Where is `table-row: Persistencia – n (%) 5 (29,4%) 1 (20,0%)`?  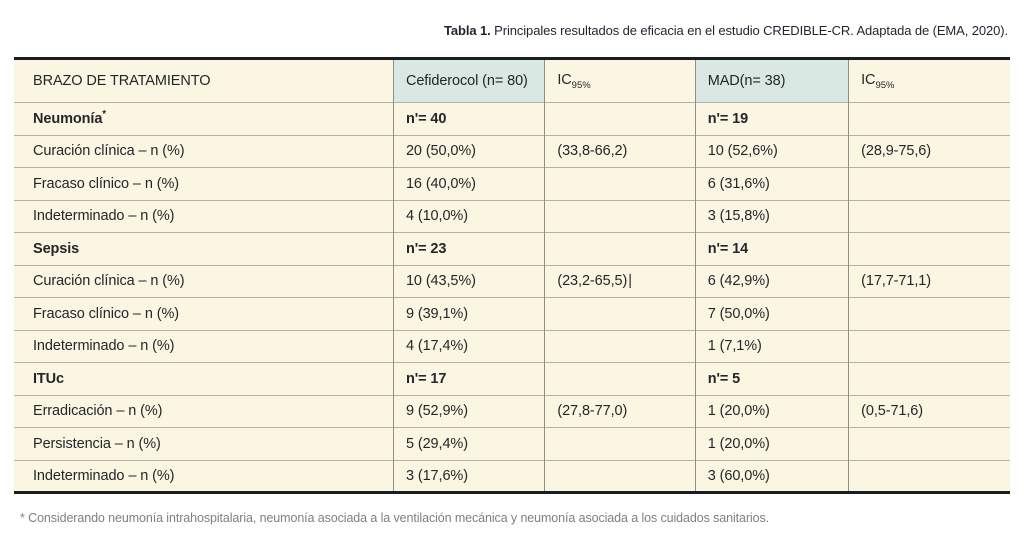 table-row: Persistencia – n (%) 5 (29,4%) 1 (20,0%) is located at coordinates (512, 443).